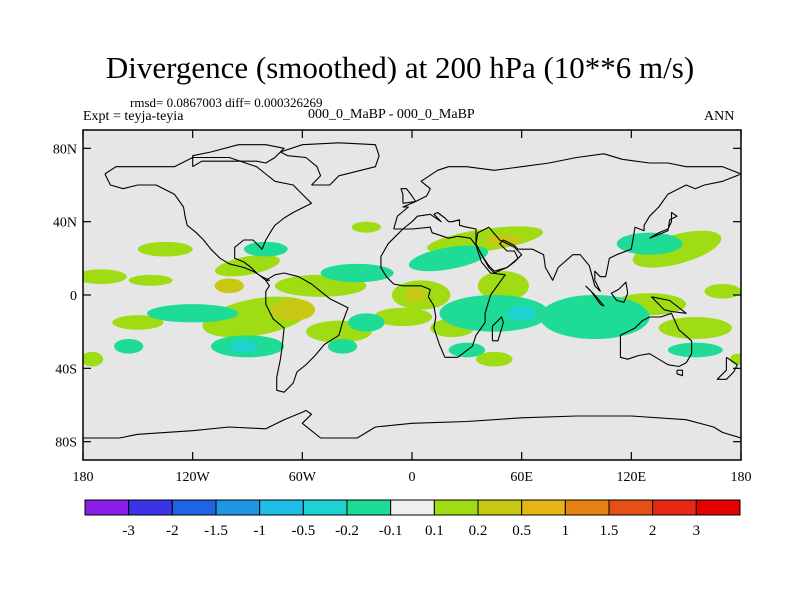 Image resolution: width=800 pixels, height=600 pixels. Describe the element at coordinates (521, 531) in the screenshot. I see `colorbar-label: 0.5` at that location.